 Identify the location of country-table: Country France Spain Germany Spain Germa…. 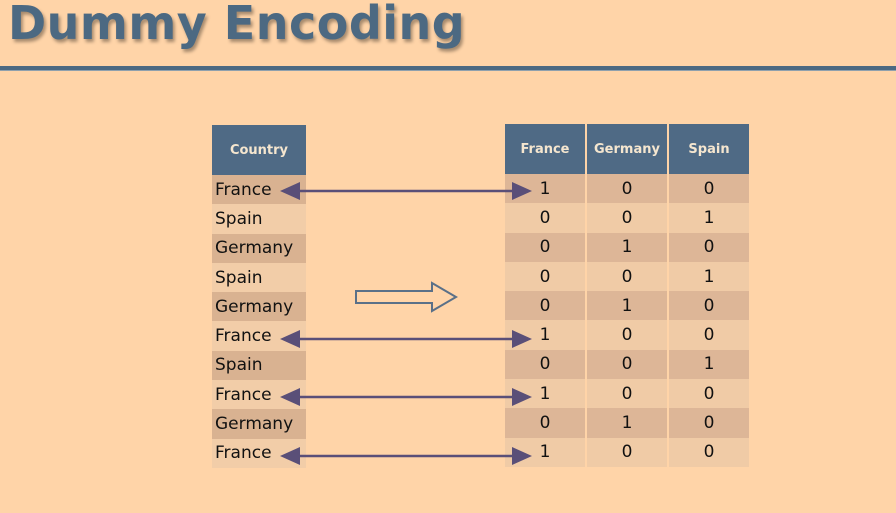
(259, 296).